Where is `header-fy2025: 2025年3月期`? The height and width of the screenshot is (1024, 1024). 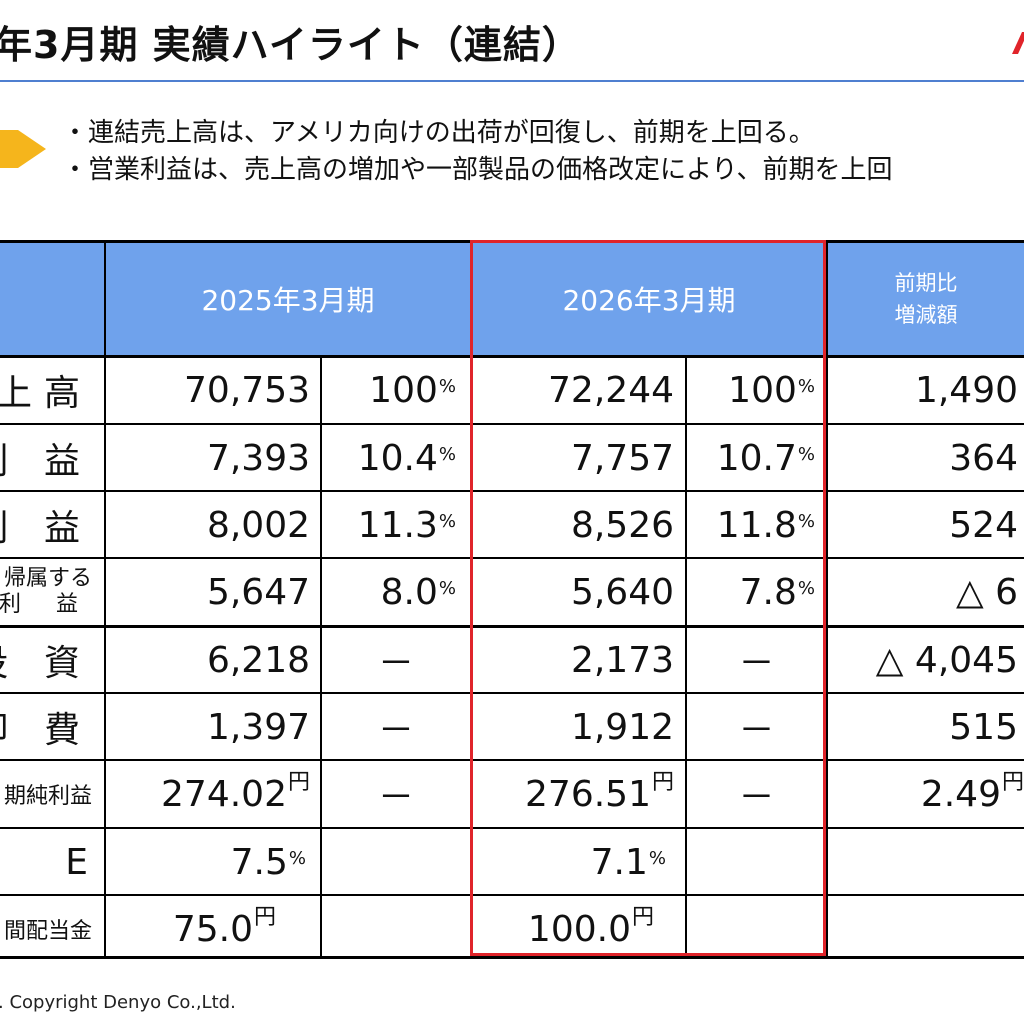
header-fy2025: 2025年3月期 is located at coordinates (288, 298).